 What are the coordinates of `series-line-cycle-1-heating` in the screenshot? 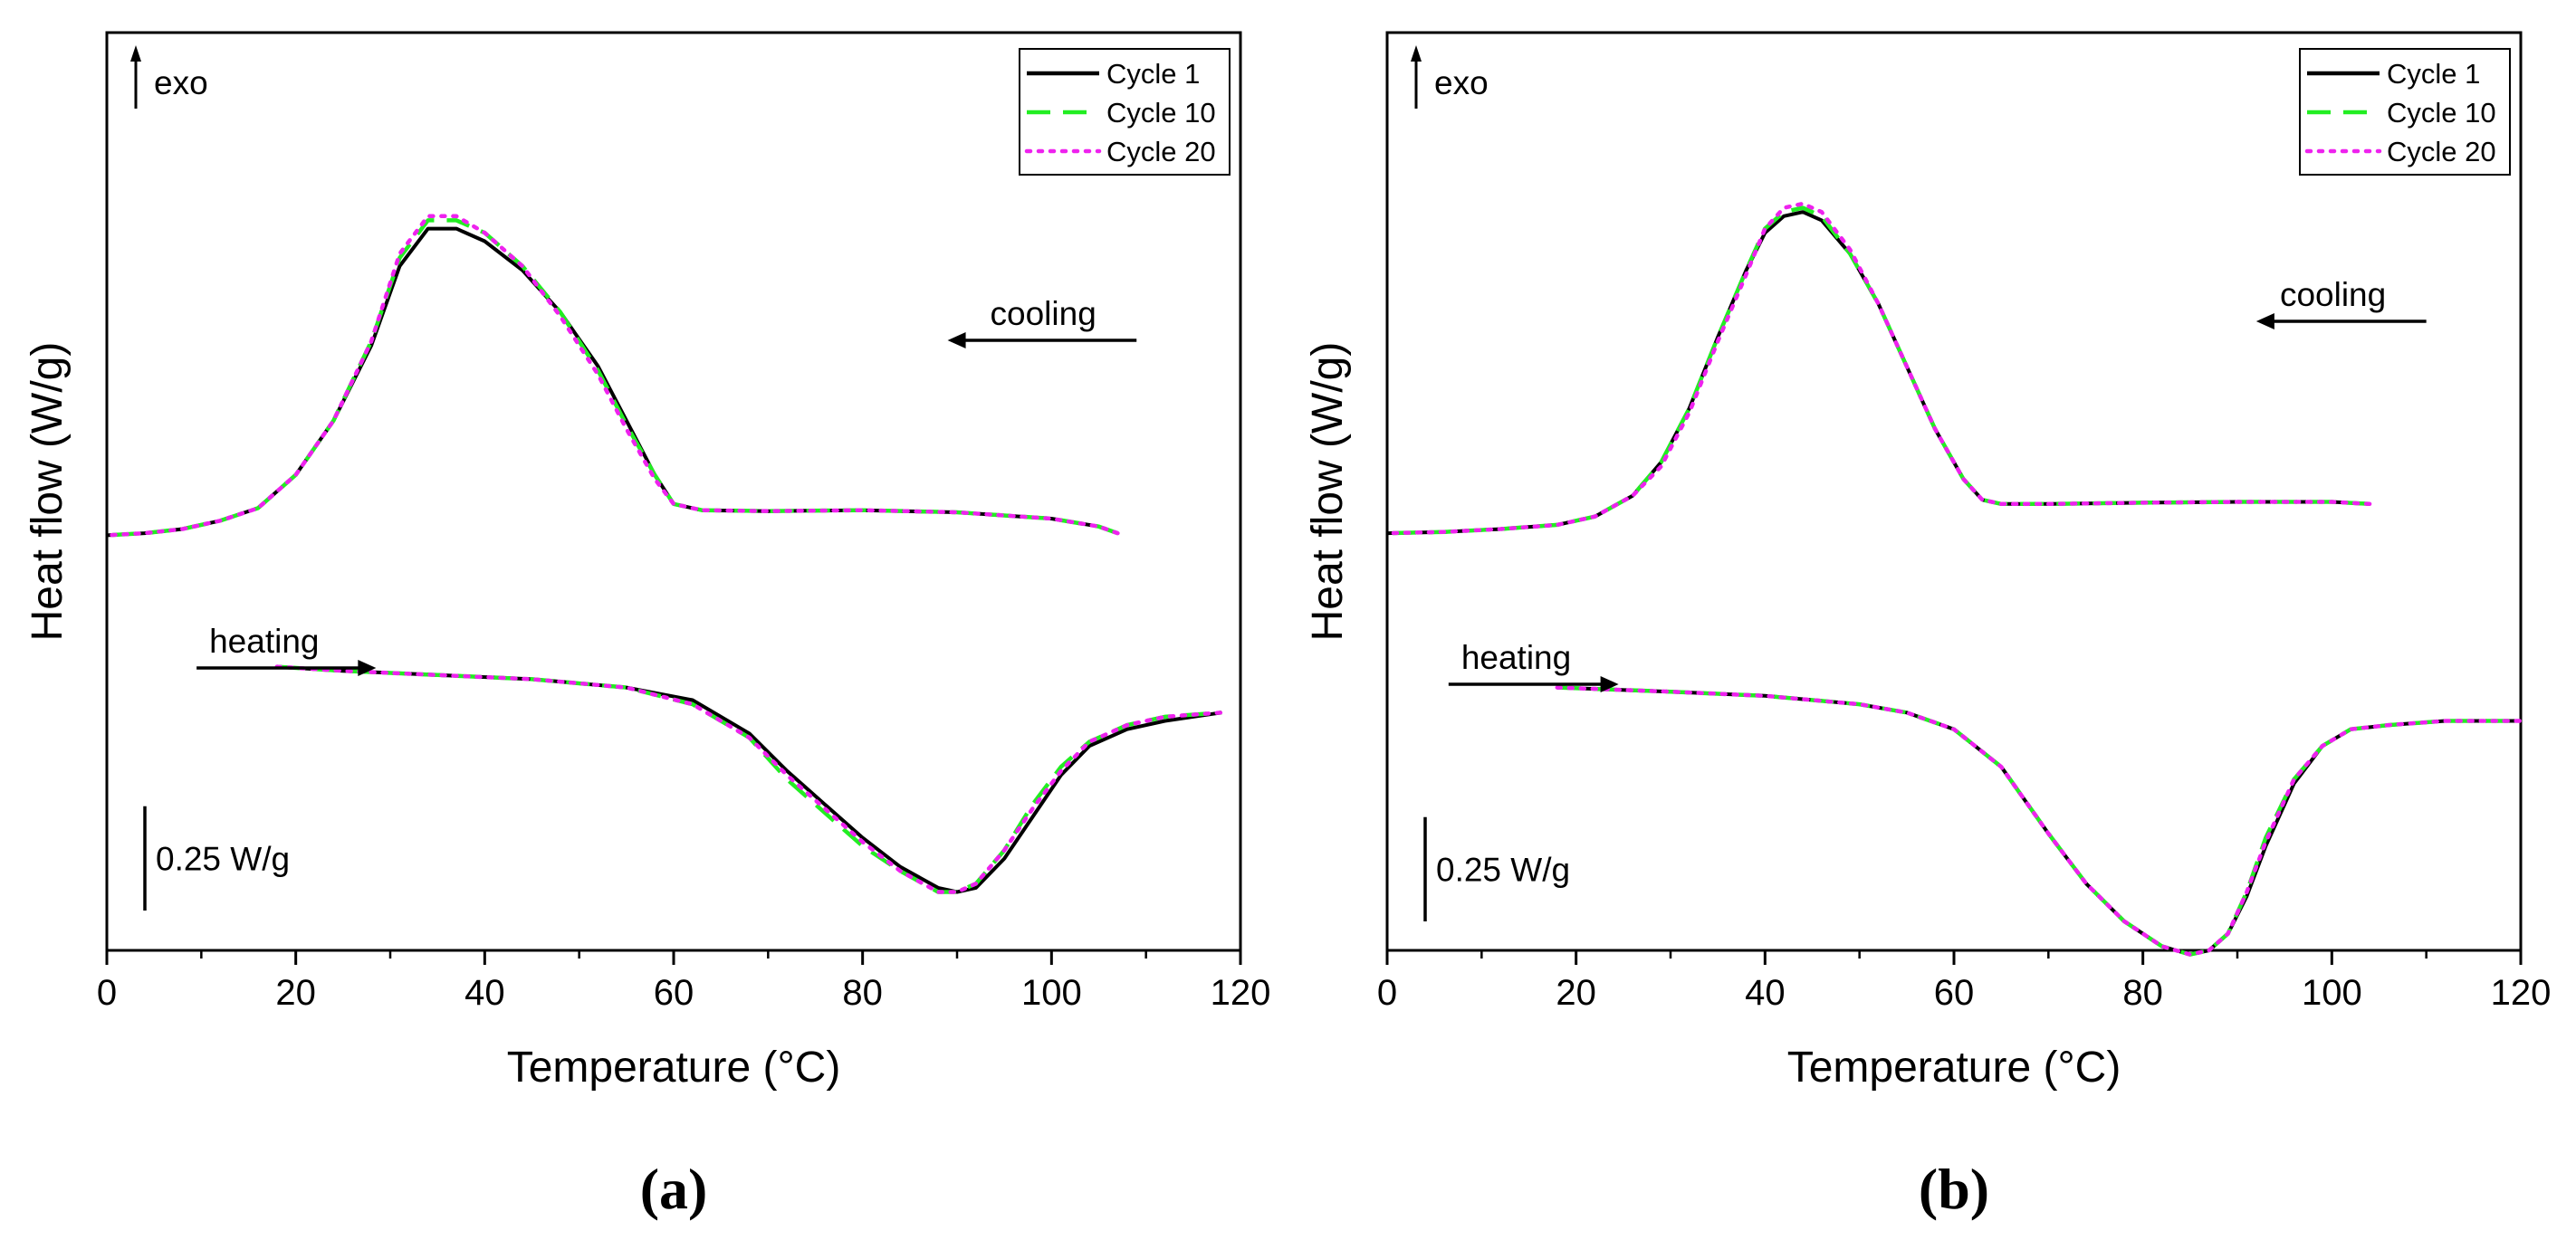 It's located at (749, 779).